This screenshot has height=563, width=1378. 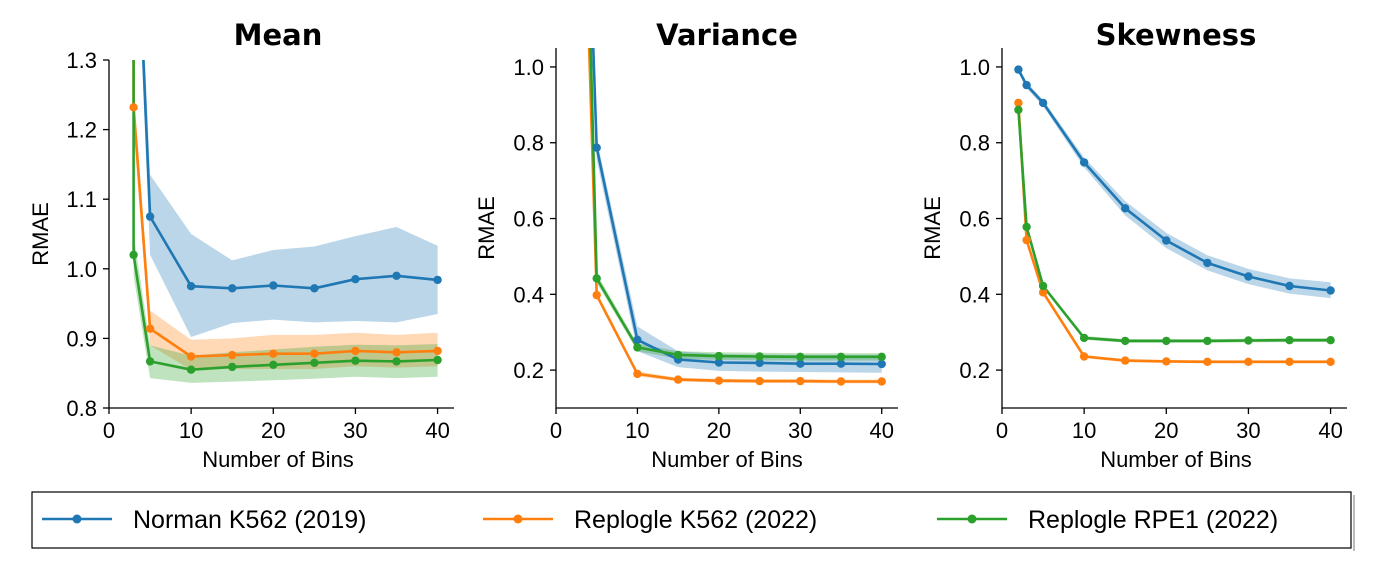 I want to click on y-tick-label: 0.6, so click(x=528, y=219).